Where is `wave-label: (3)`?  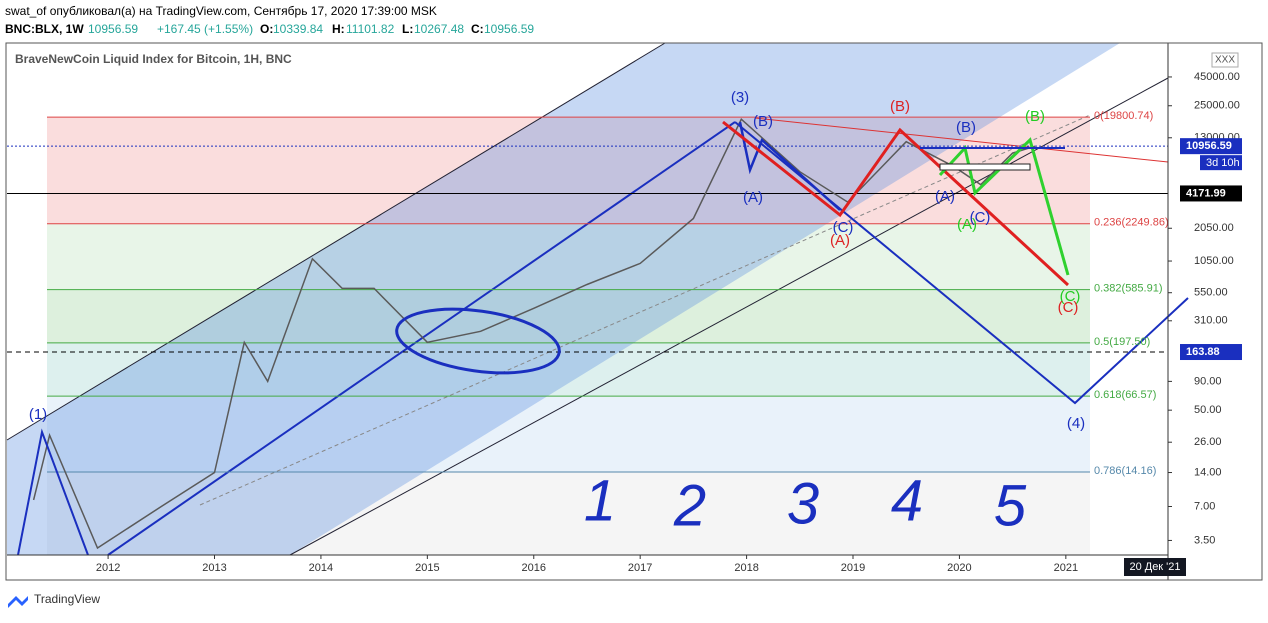
wave-label: (3) is located at coordinates (740, 97).